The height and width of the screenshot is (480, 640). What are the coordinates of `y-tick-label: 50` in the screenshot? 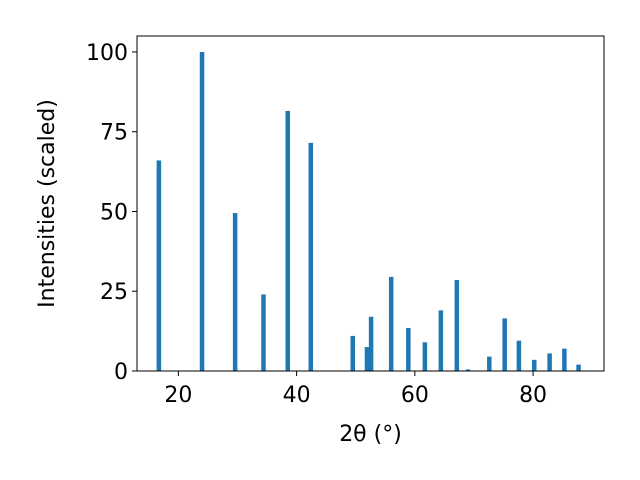 It's located at (114, 212).